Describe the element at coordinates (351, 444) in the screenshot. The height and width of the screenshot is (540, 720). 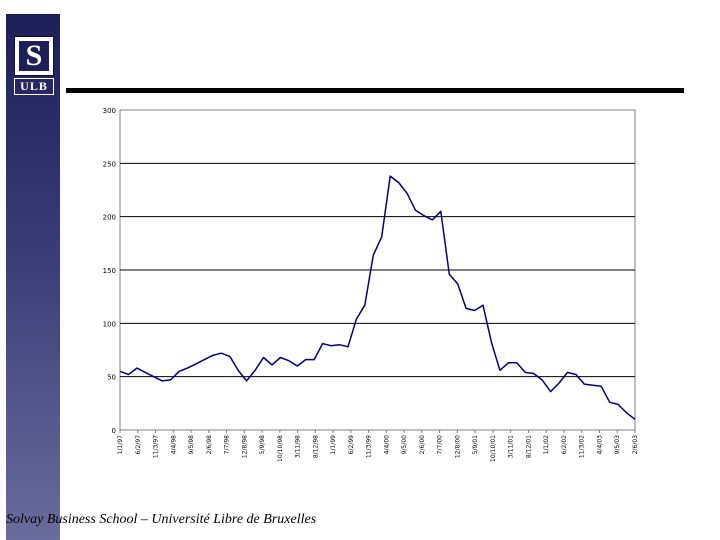
I see `x-tick-label: 6/2/99` at that location.